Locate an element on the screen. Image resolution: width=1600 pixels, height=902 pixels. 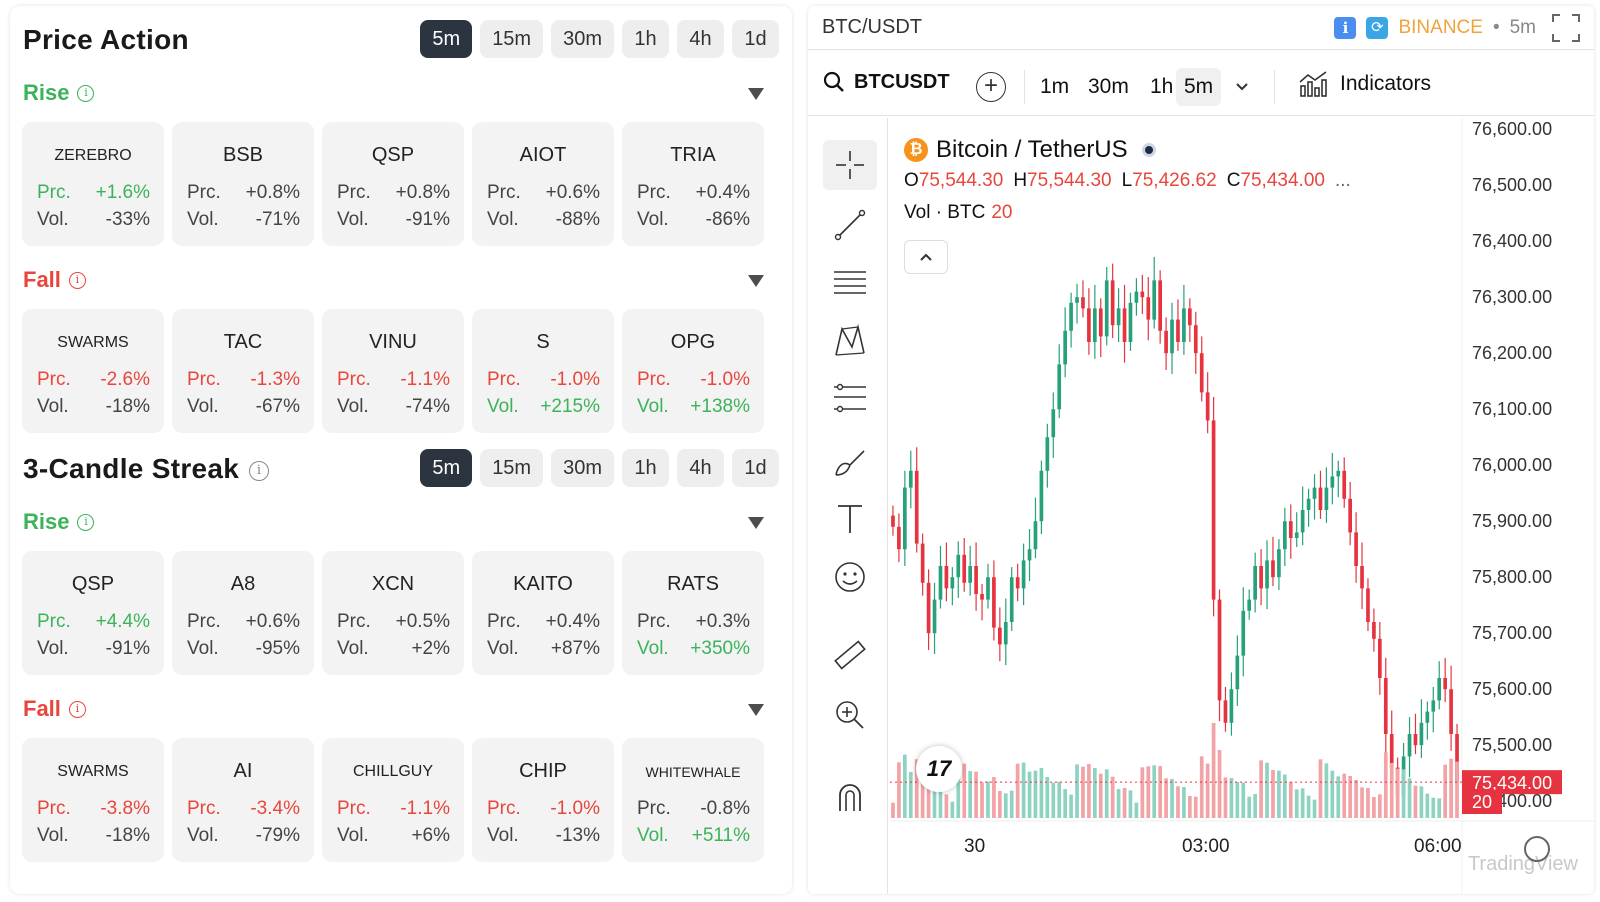
vol-label: Vol. is located at coordinates (653, 219).